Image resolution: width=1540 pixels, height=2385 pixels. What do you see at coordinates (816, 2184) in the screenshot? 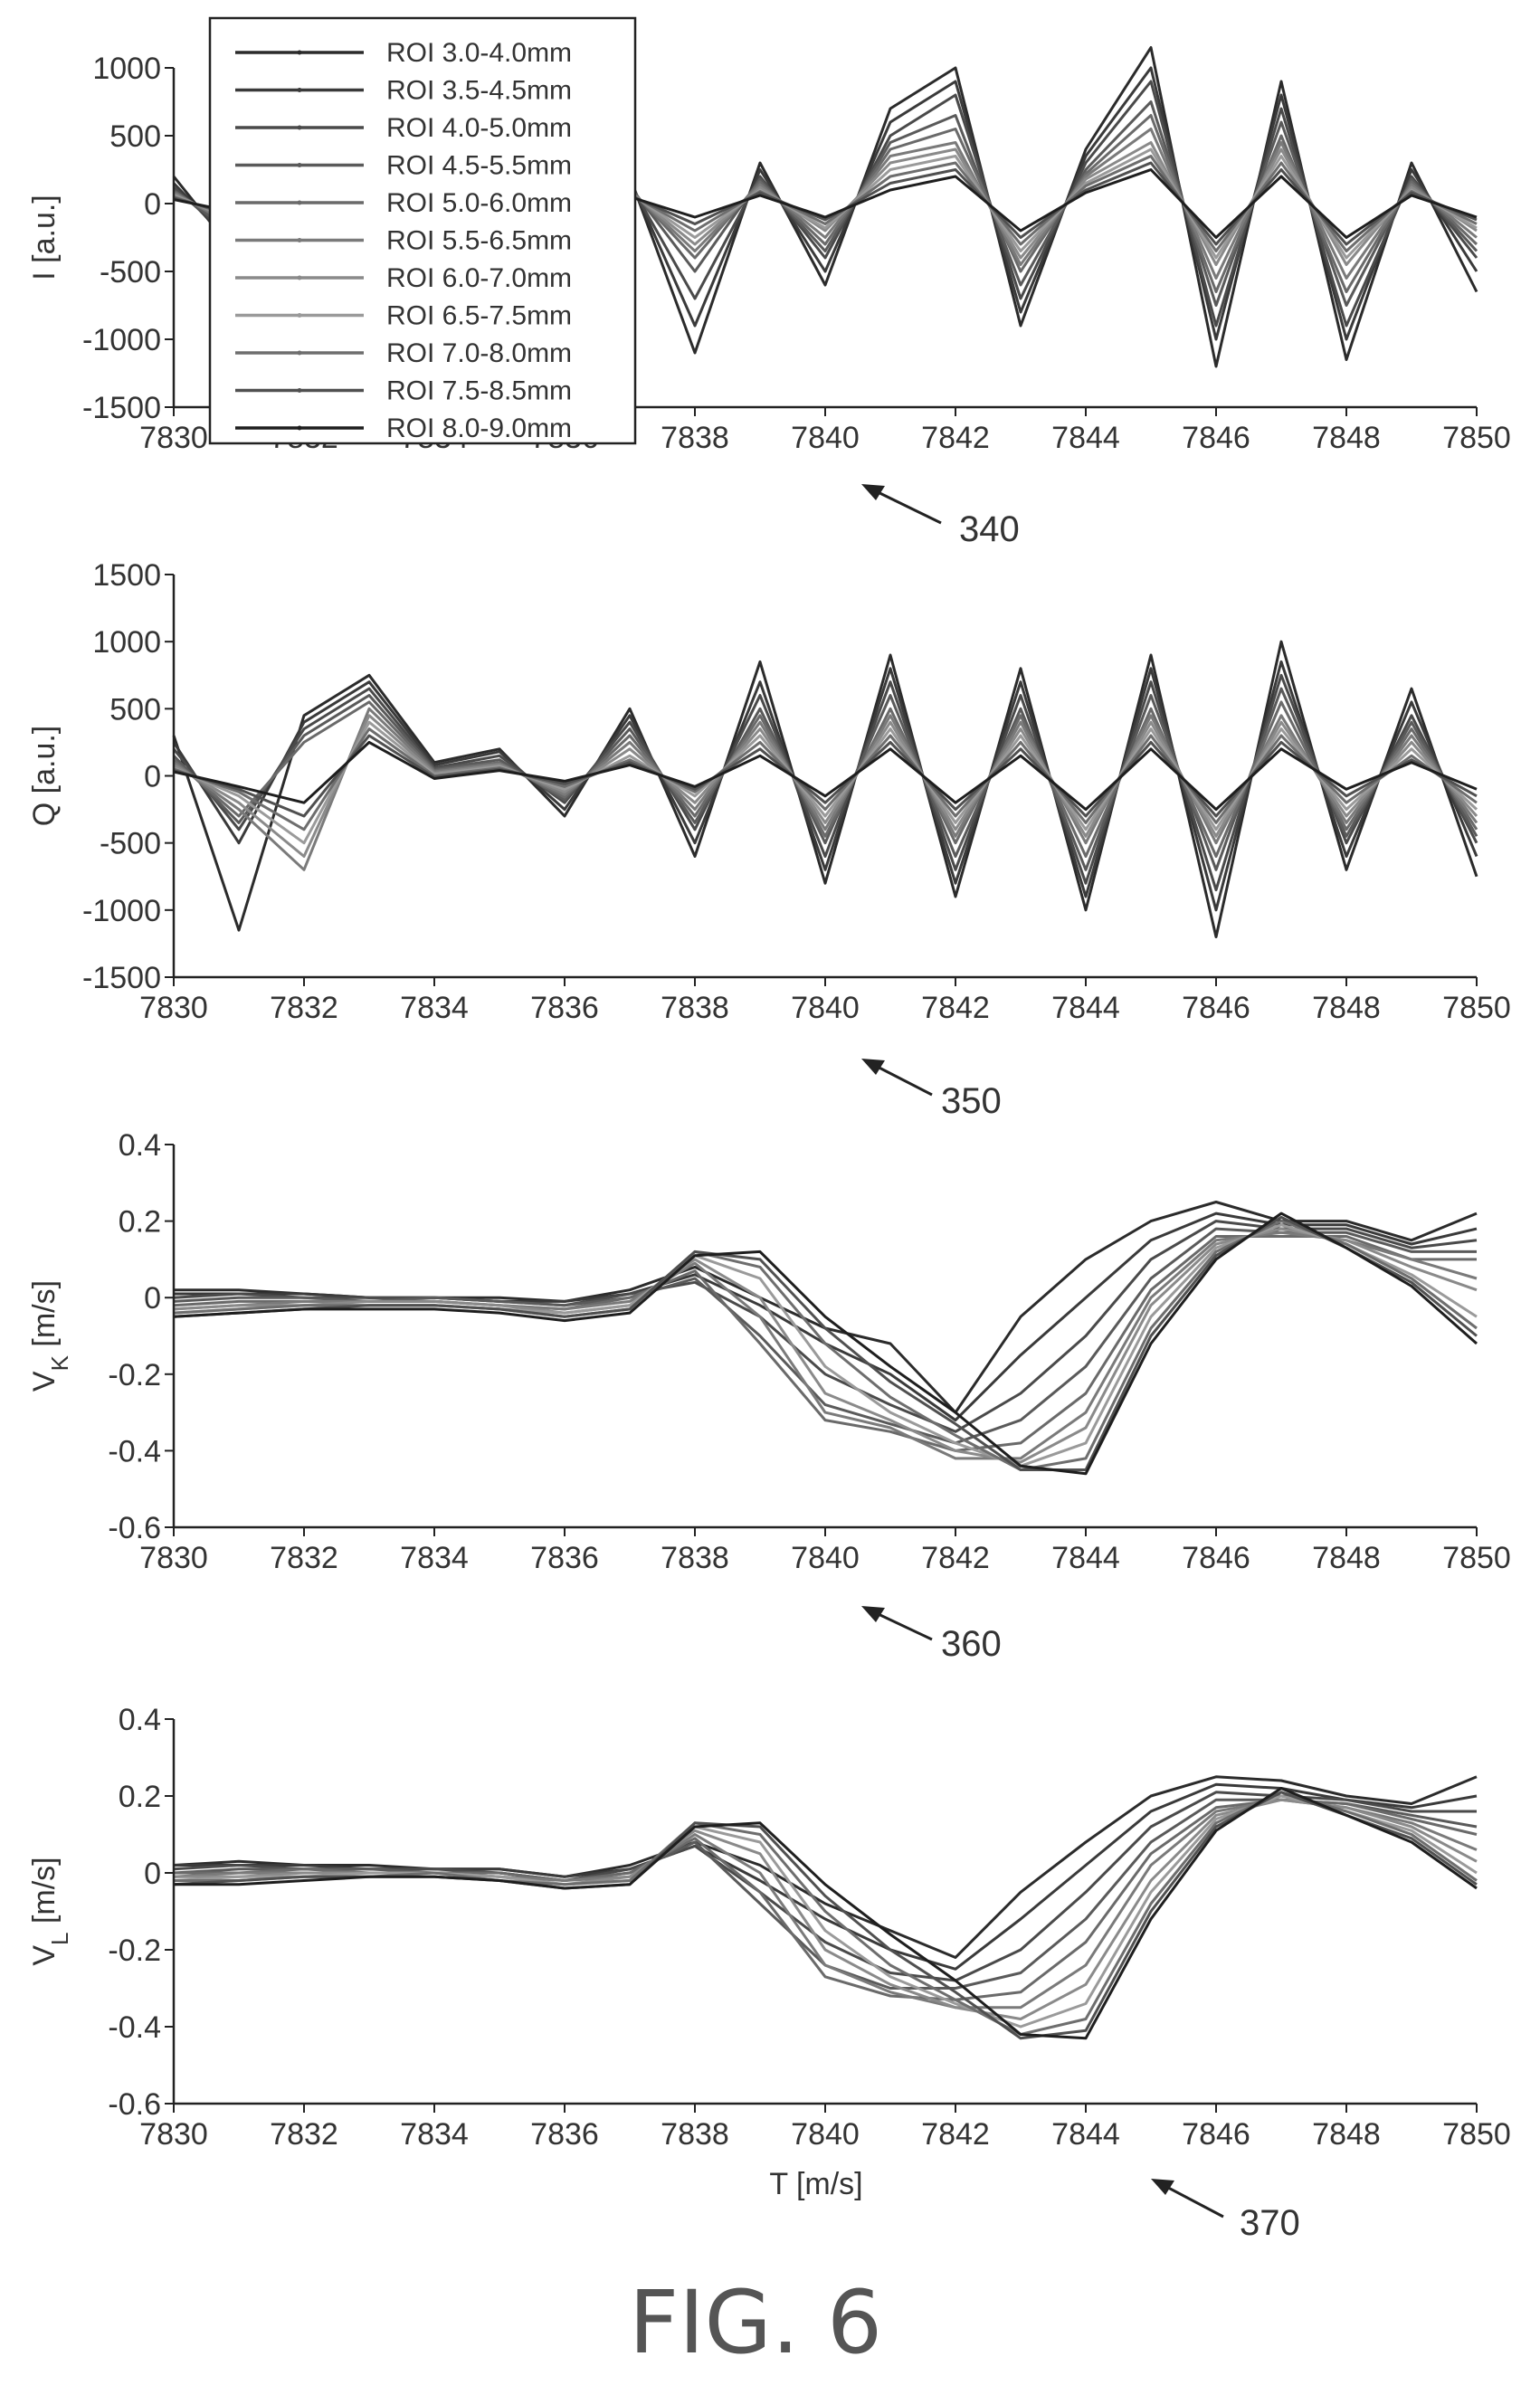
I see `x-axis-label: T [m/s]` at bounding box center [816, 2184].